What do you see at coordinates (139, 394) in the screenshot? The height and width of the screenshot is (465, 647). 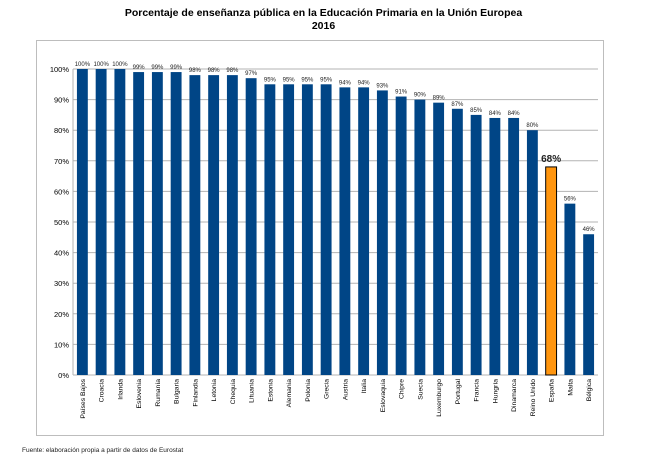 I see `x-tick-label: Eslovenia` at bounding box center [139, 394].